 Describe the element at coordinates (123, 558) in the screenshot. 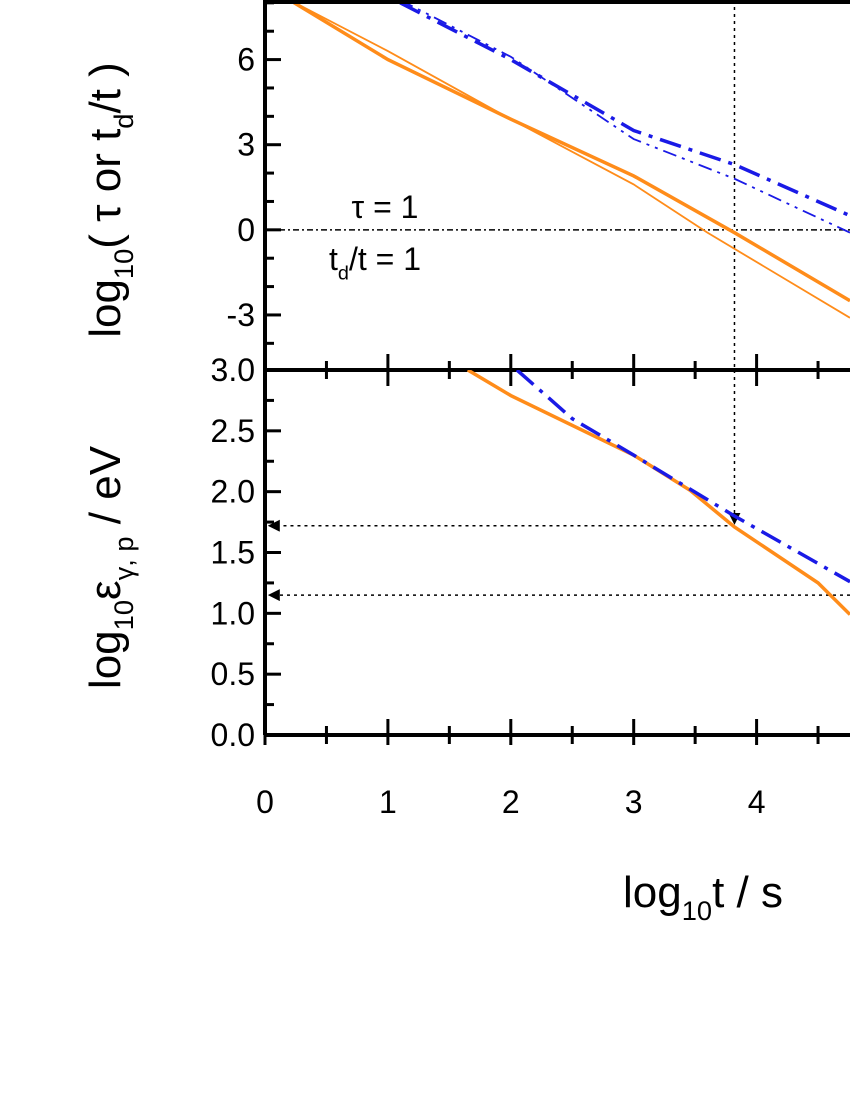

I see `subscript: γ, p` at that location.